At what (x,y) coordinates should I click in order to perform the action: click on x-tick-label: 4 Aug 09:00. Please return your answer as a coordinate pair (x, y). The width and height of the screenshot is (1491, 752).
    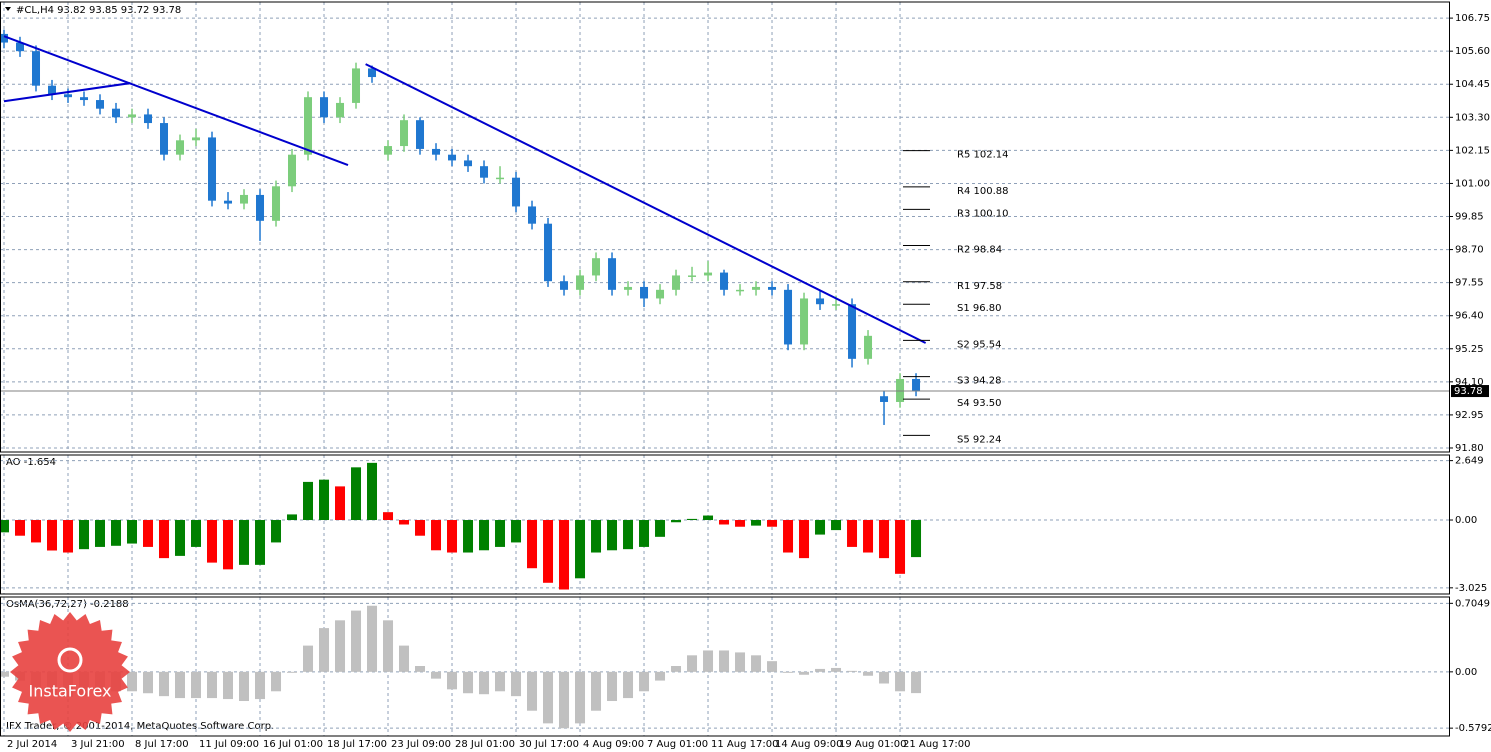
    Looking at the image, I should click on (613, 744).